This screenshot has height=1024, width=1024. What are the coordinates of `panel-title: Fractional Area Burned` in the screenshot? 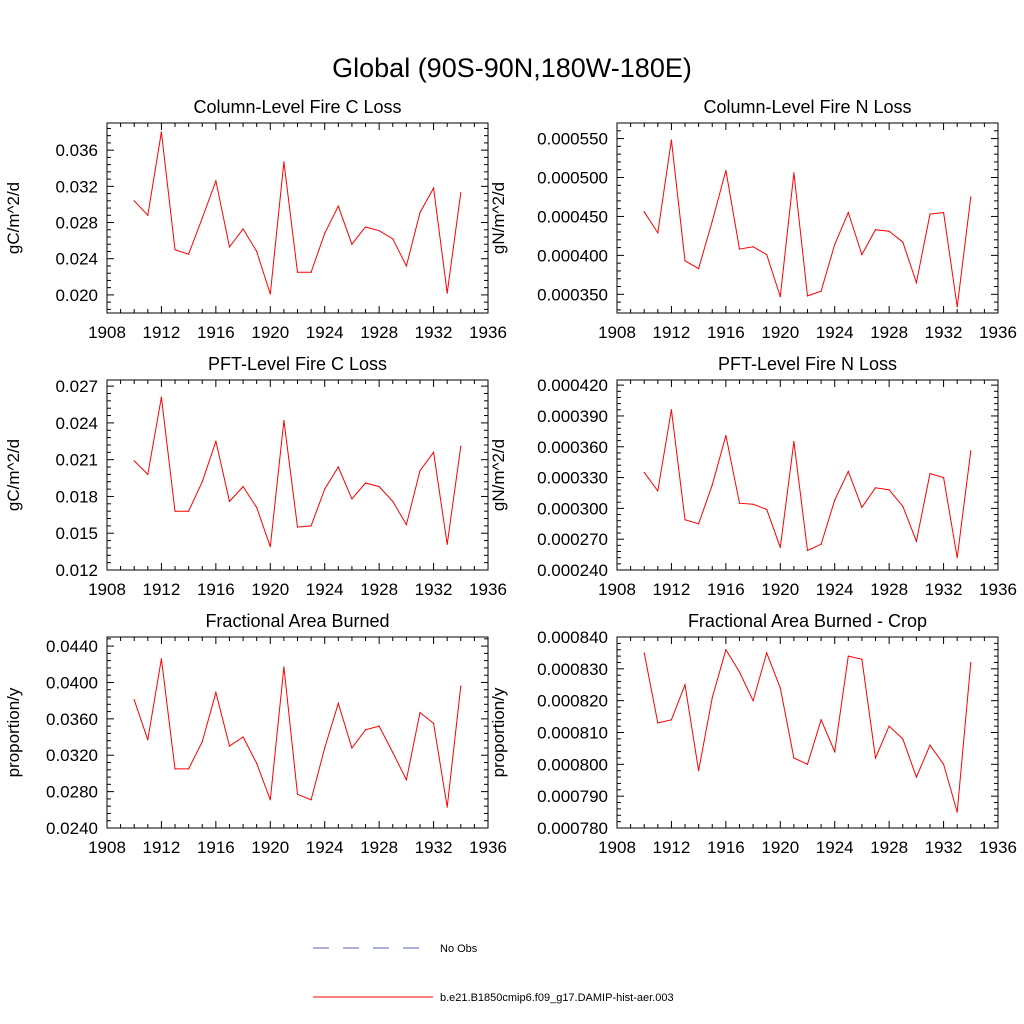 It's located at (297, 621).